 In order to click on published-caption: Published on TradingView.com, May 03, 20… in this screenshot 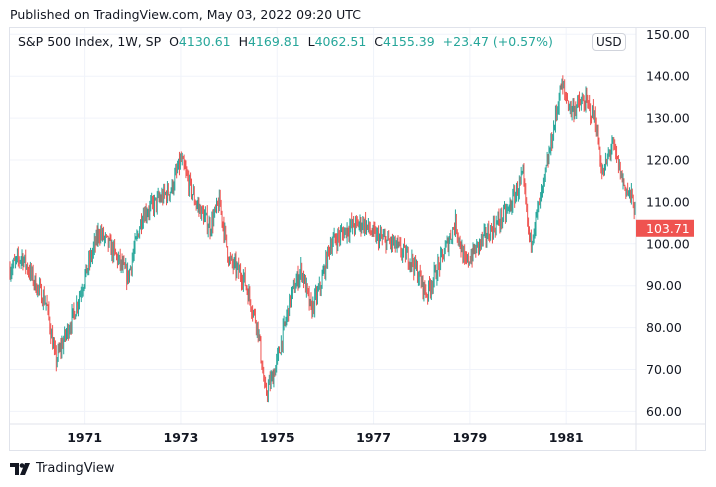, I will do `click(185, 14)`.